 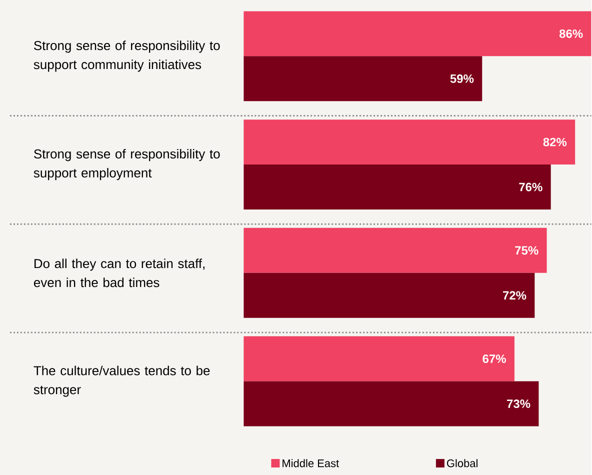 What do you see at coordinates (127, 56) in the screenshot?
I see `y-tick-label: Strong sense of responsibility to support community initiatives` at bounding box center [127, 56].